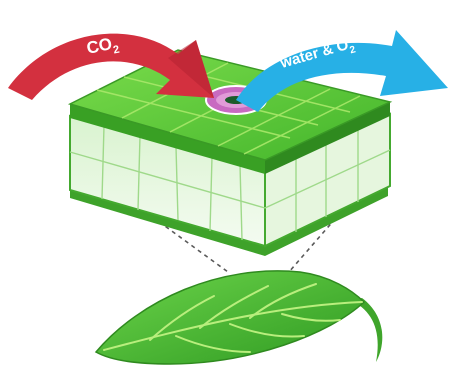 This screenshot has width=454, height=372. What do you see at coordinates (167, 139) in the screenshot?
I see `top-edge-front` at bounding box center [167, 139].